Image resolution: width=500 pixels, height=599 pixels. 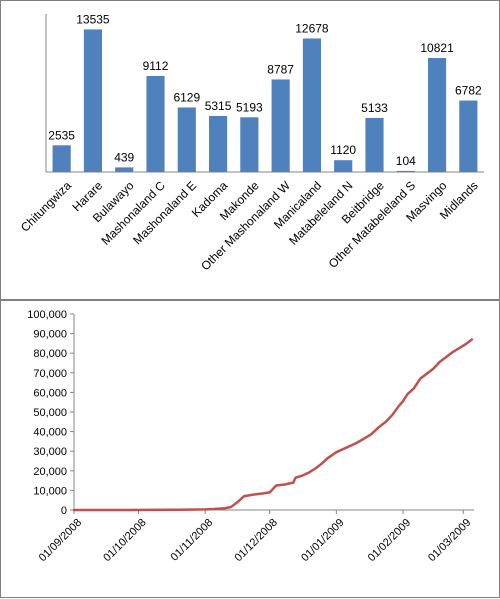 I want to click on line-y-tick-label: 90,000, so click(x=50, y=335).